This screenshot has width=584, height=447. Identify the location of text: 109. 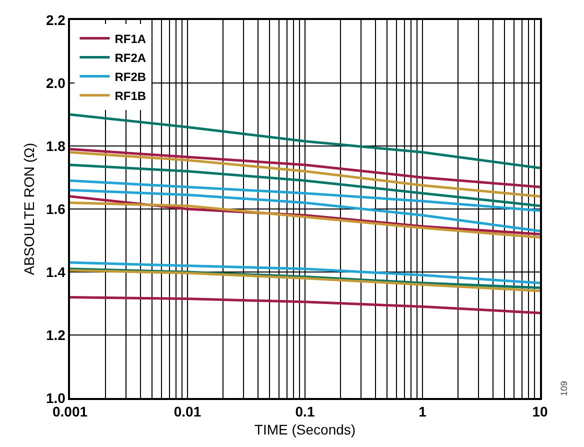
(563, 388).